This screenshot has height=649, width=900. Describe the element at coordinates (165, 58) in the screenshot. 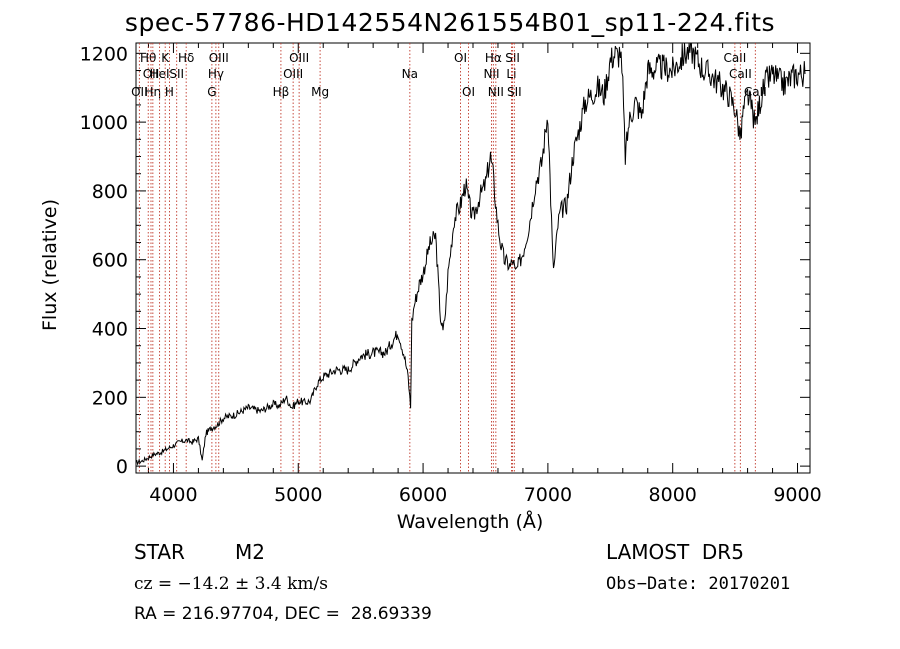

I see `line-marker-label: K` at that location.